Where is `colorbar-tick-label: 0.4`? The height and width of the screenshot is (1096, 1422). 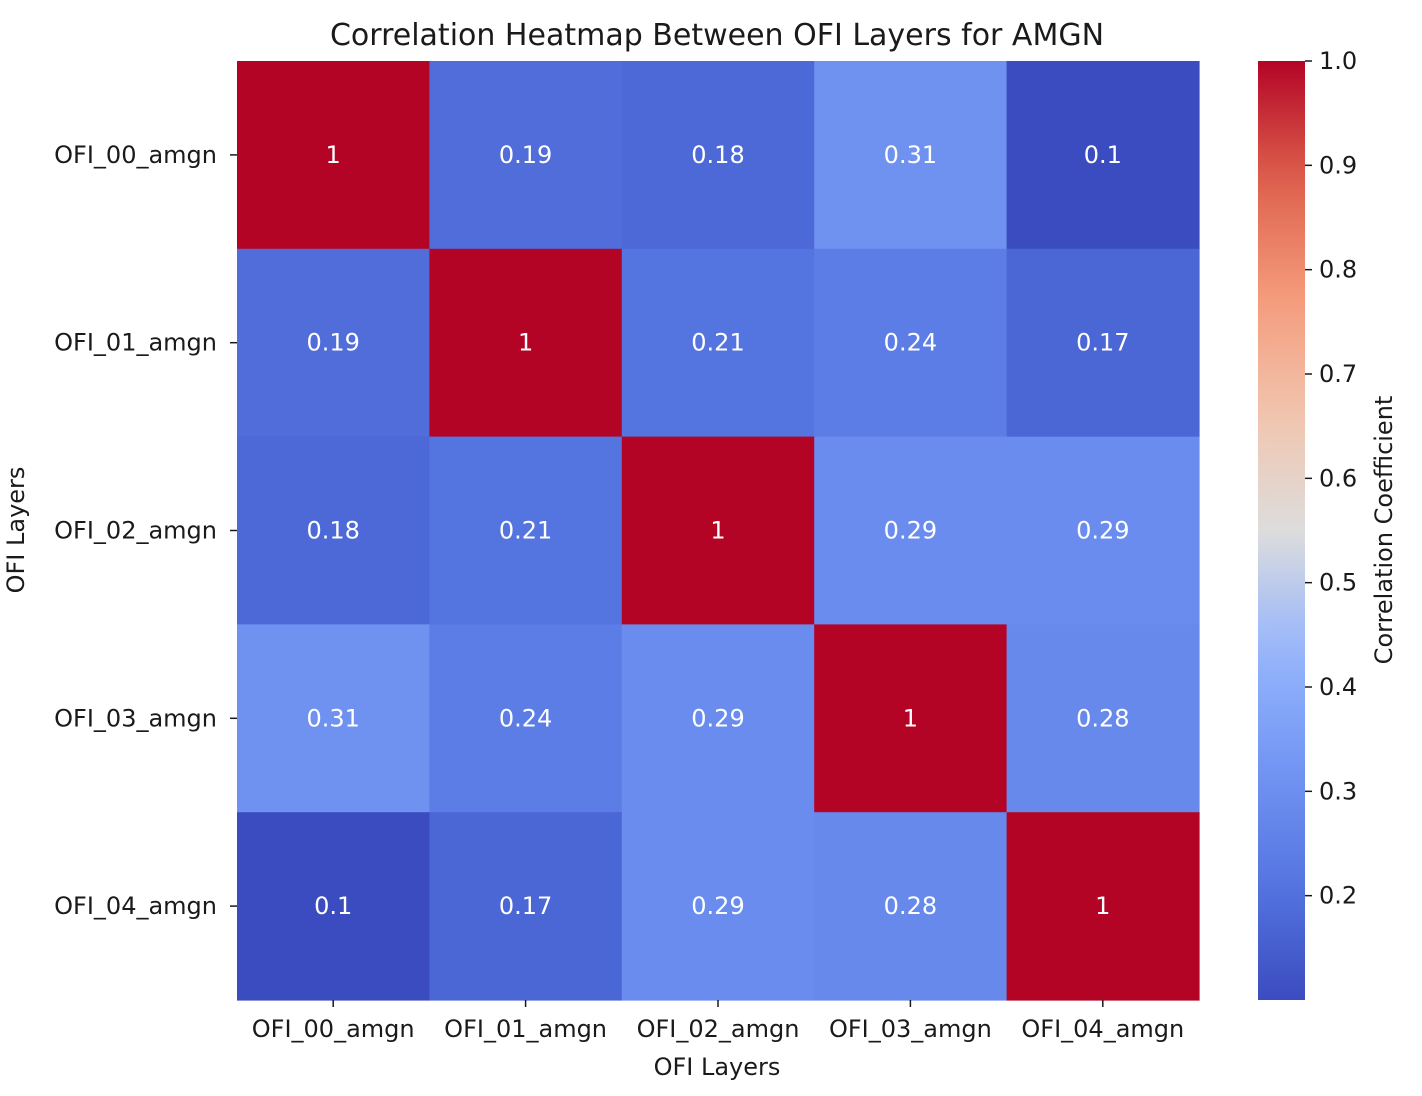 colorbar-tick-label: 0.4 is located at coordinates (1338, 687).